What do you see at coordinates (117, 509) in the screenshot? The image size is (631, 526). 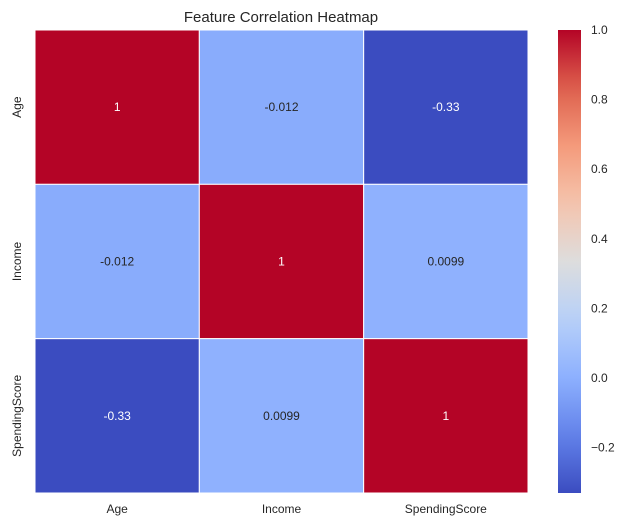 I see `x-tick-label: Age` at bounding box center [117, 509].